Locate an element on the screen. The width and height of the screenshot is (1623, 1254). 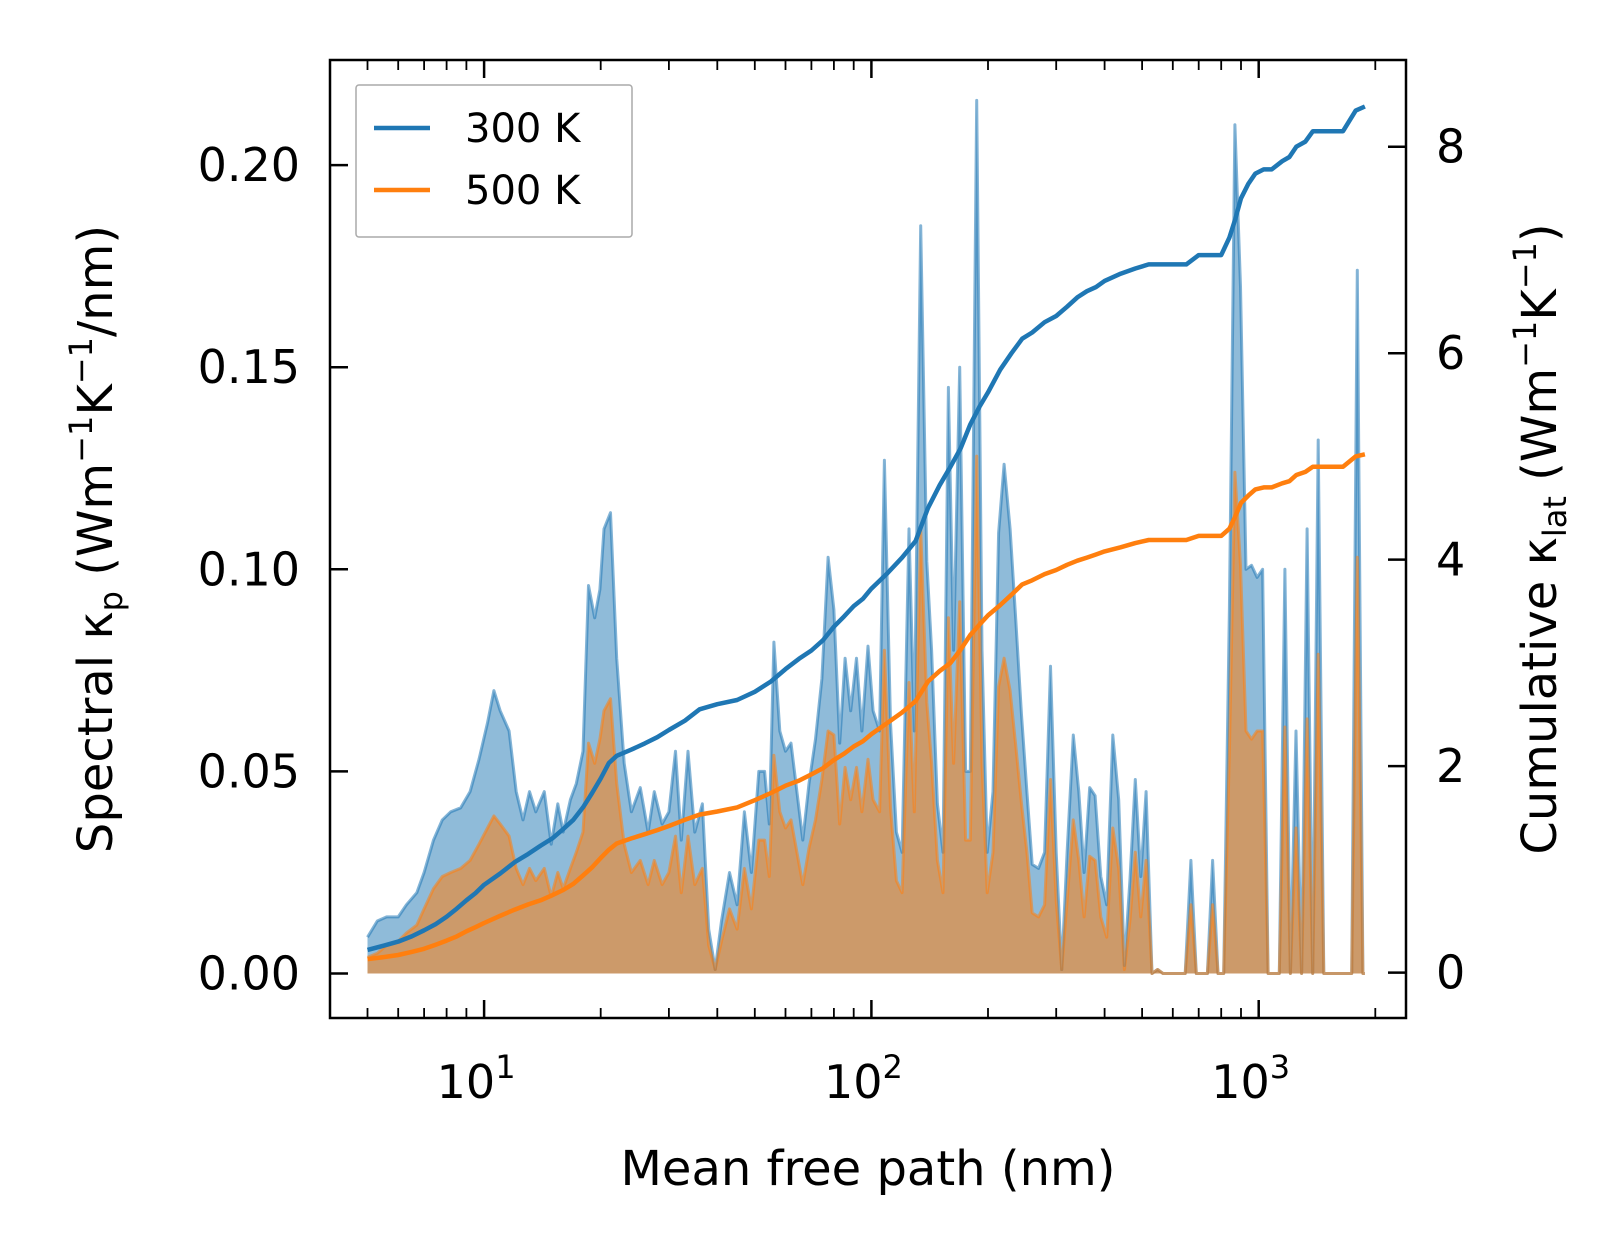
y-right-tick-label: 8 is located at coordinates (1450, 147).